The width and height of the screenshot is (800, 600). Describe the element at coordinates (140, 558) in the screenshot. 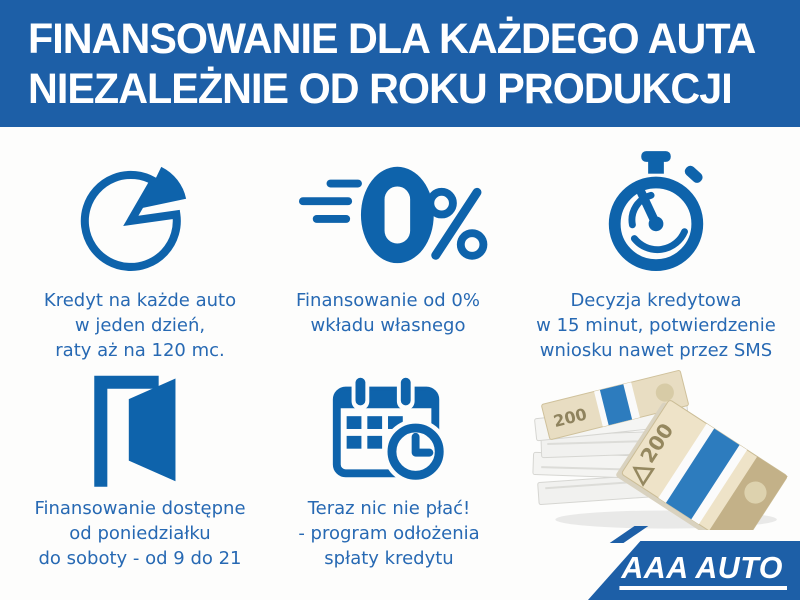

I see `caption-line: do soboty - od 9 do 21` at that location.